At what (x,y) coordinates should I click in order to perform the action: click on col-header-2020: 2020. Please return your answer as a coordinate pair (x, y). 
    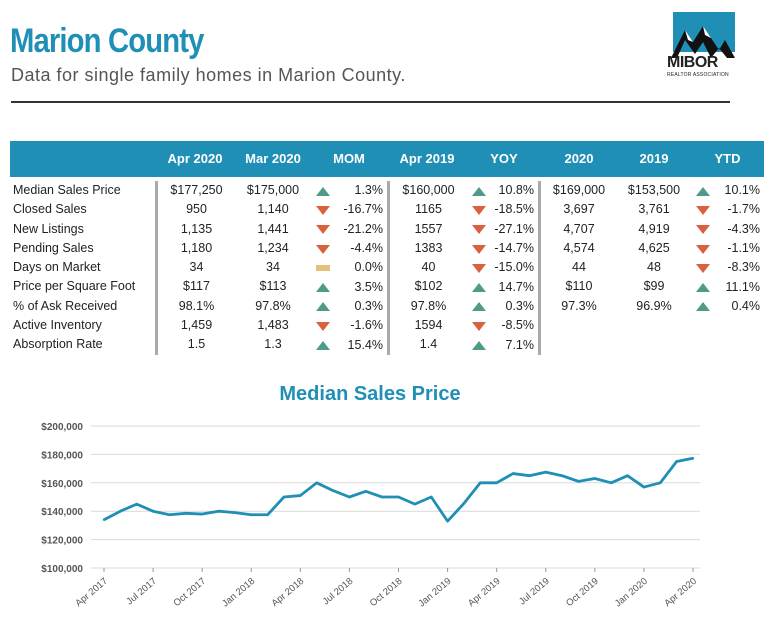
    Looking at the image, I should click on (579, 158).